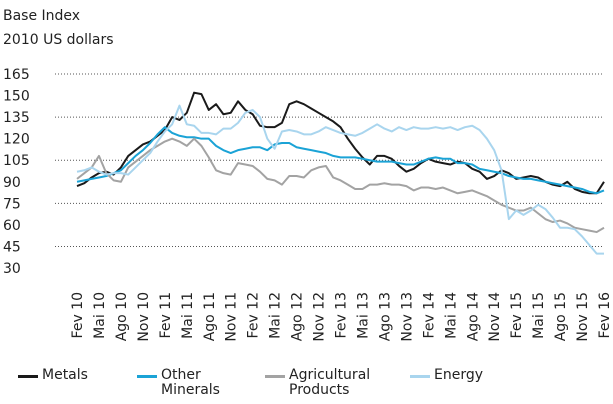 Image resolution: width=613 pixels, height=404 pixels. Describe the element at coordinates (232, 317) in the screenshot. I see `x-tick-label: Nov 11` at that location.